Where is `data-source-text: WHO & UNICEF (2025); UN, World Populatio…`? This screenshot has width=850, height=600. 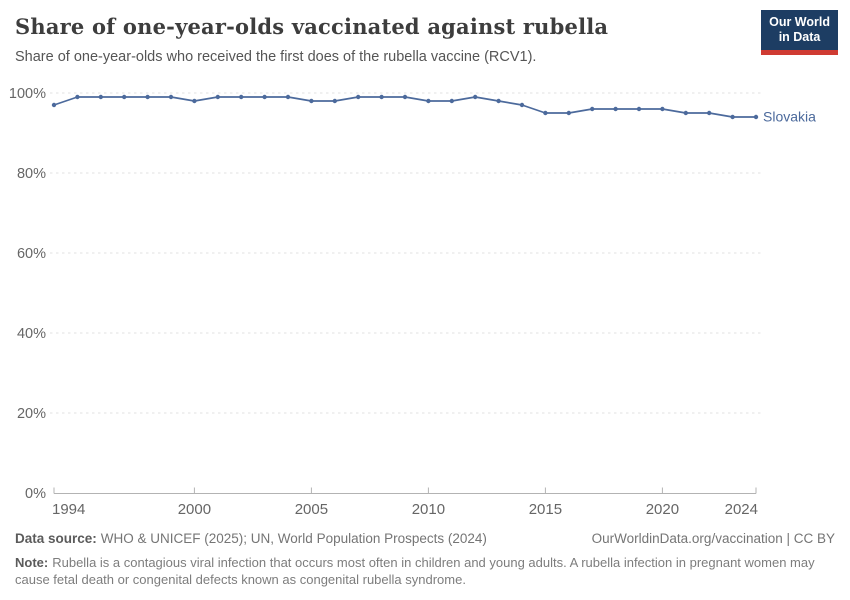 data-source-text: WHO & UNICEF (2025); UN, World Populatio… is located at coordinates (293, 538).